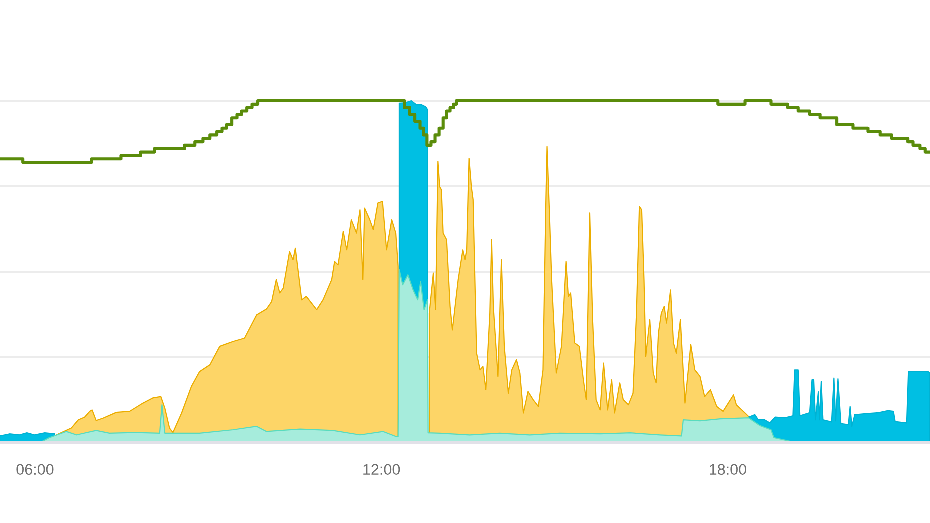 The image size is (930, 523). What do you see at coordinates (728, 470) in the screenshot?
I see `x-tick-label: 18:00` at bounding box center [728, 470].